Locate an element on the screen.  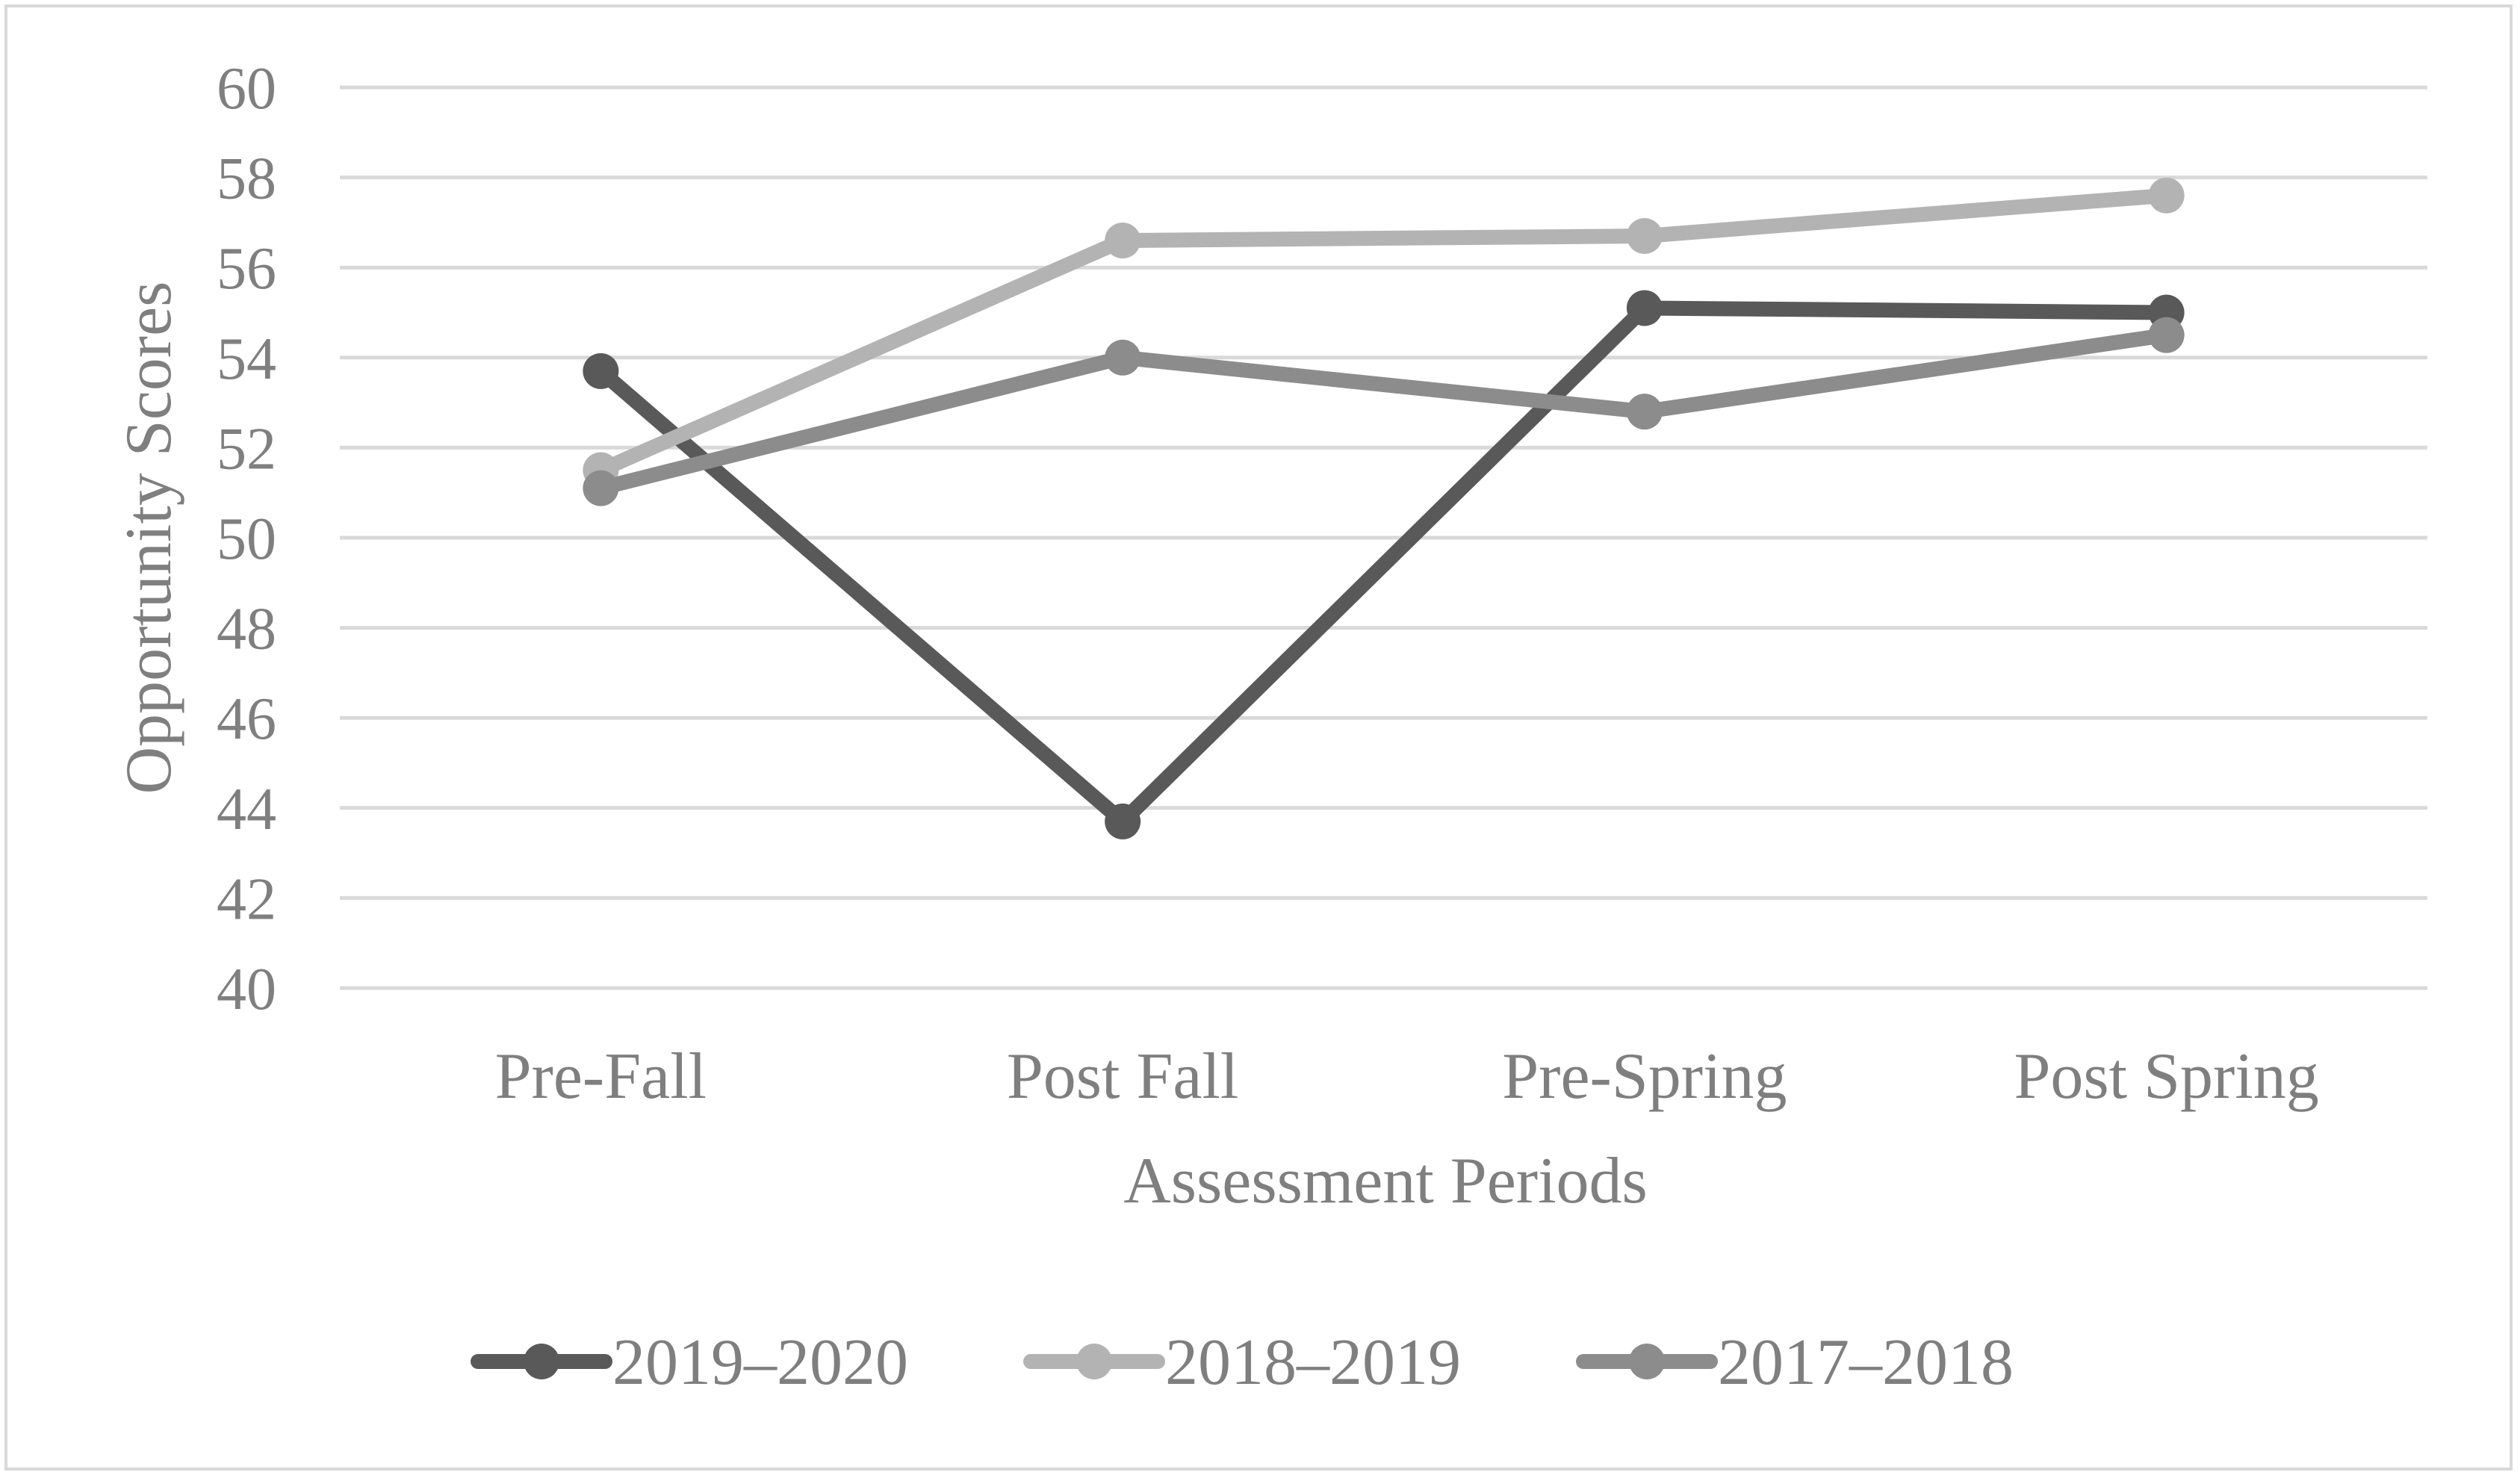
legend-label: 2017–2018 is located at coordinates (1866, 1363).